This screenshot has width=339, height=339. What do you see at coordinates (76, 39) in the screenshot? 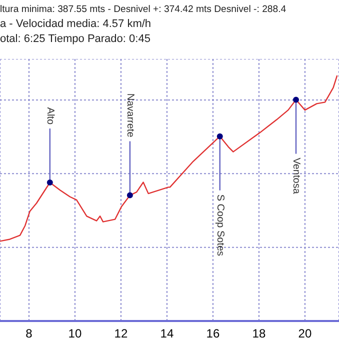
I see `text: otal: 6:25 Tiempo Parado: 0:45` at bounding box center [76, 39].